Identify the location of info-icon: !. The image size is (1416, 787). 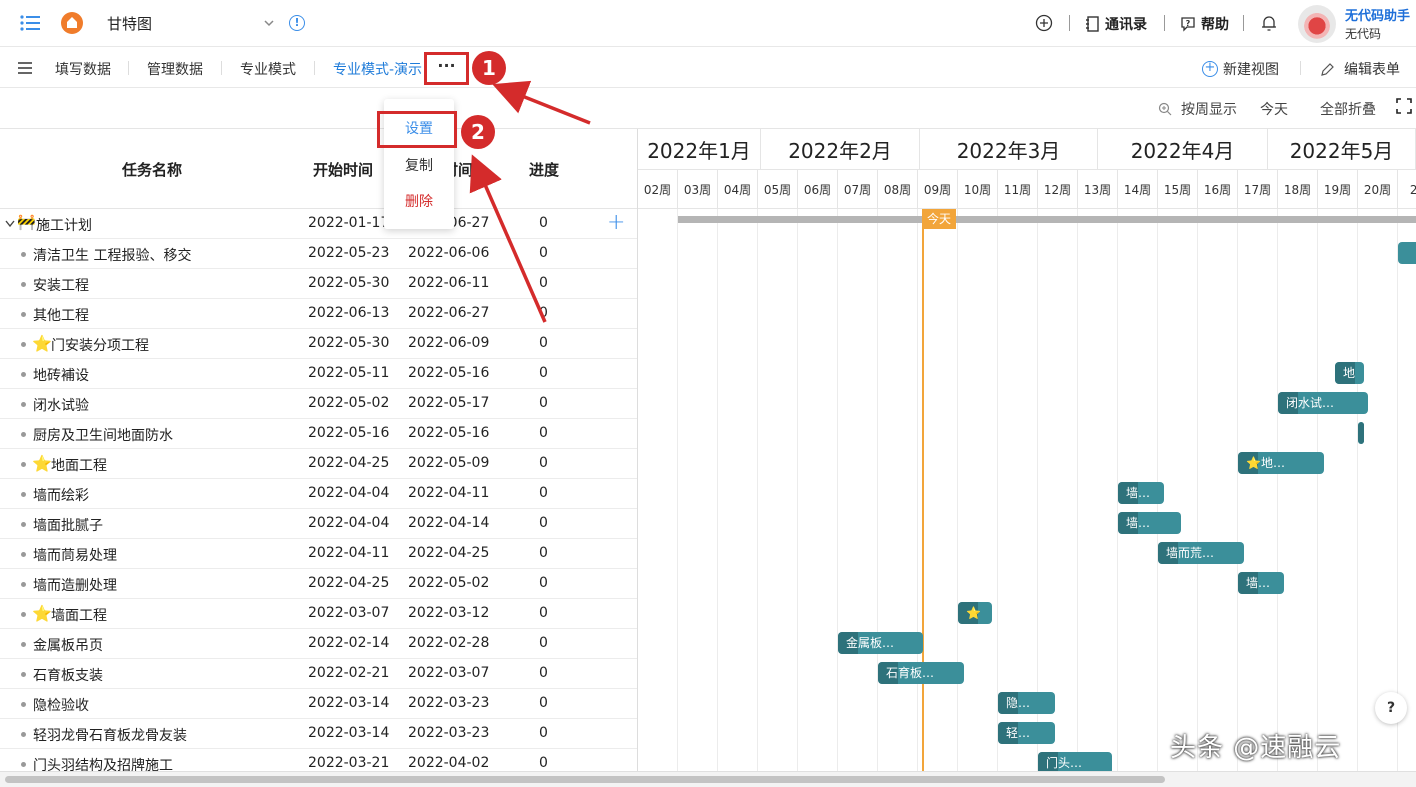
(297, 23).